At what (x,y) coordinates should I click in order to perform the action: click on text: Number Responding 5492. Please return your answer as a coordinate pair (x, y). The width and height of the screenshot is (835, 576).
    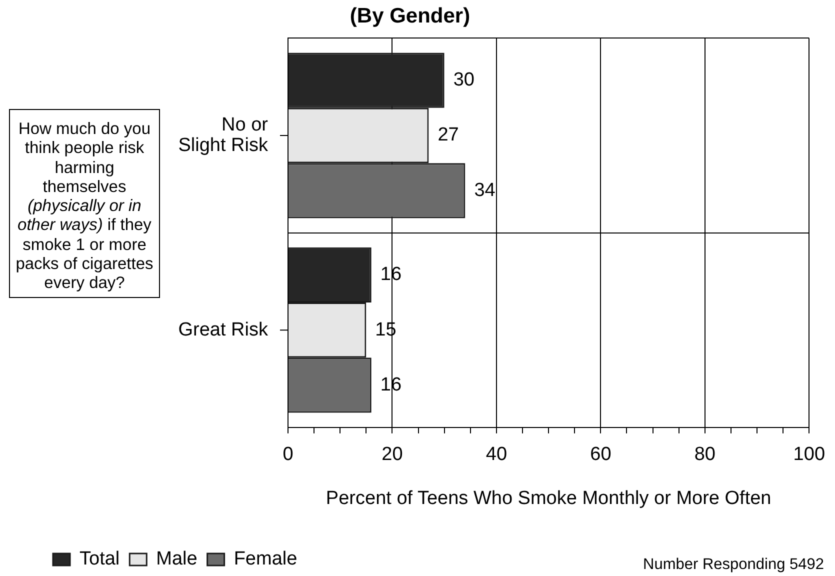
    Looking at the image, I should click on (733, 565).